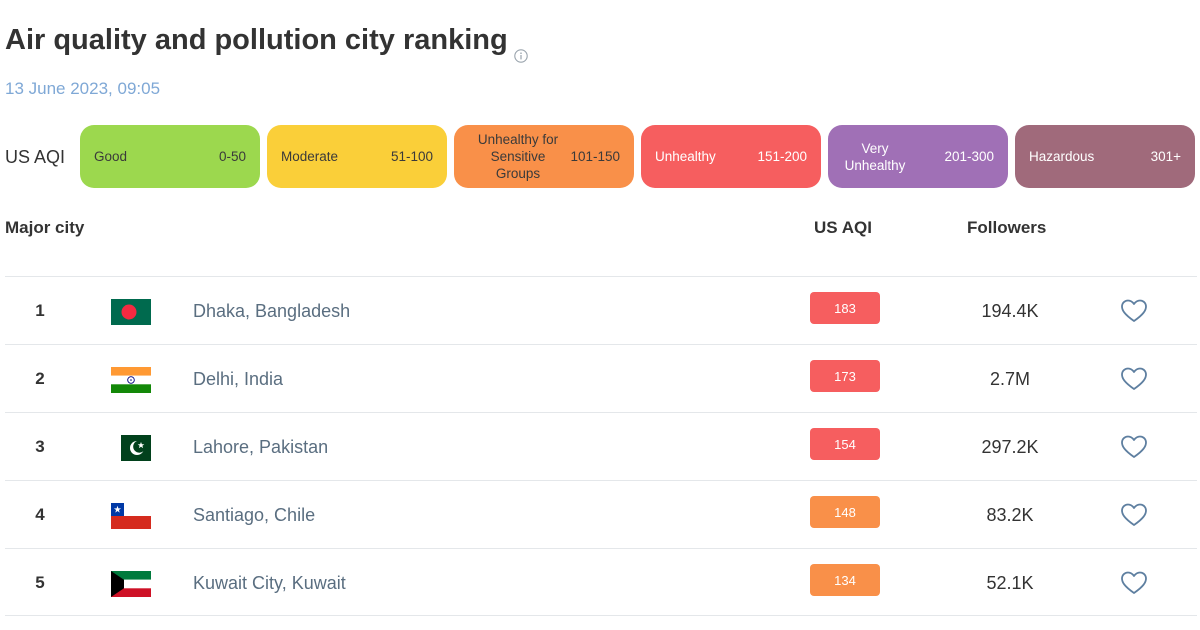  I want to click on aqi-badge: 148, so click(845, 512).